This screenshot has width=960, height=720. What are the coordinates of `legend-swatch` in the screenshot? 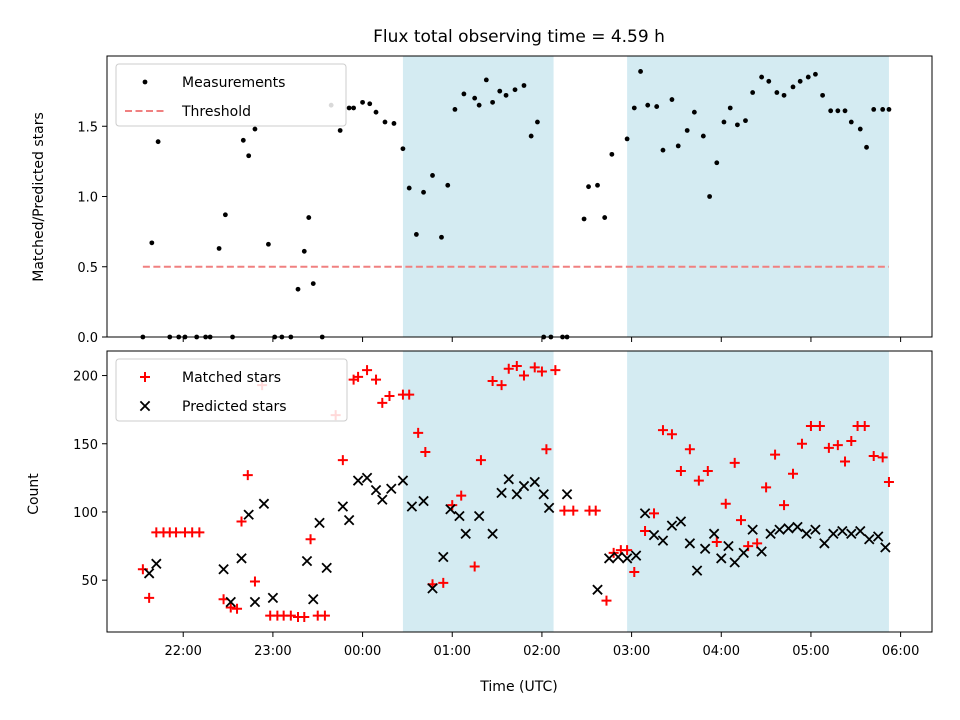 It's located at (145, 406).